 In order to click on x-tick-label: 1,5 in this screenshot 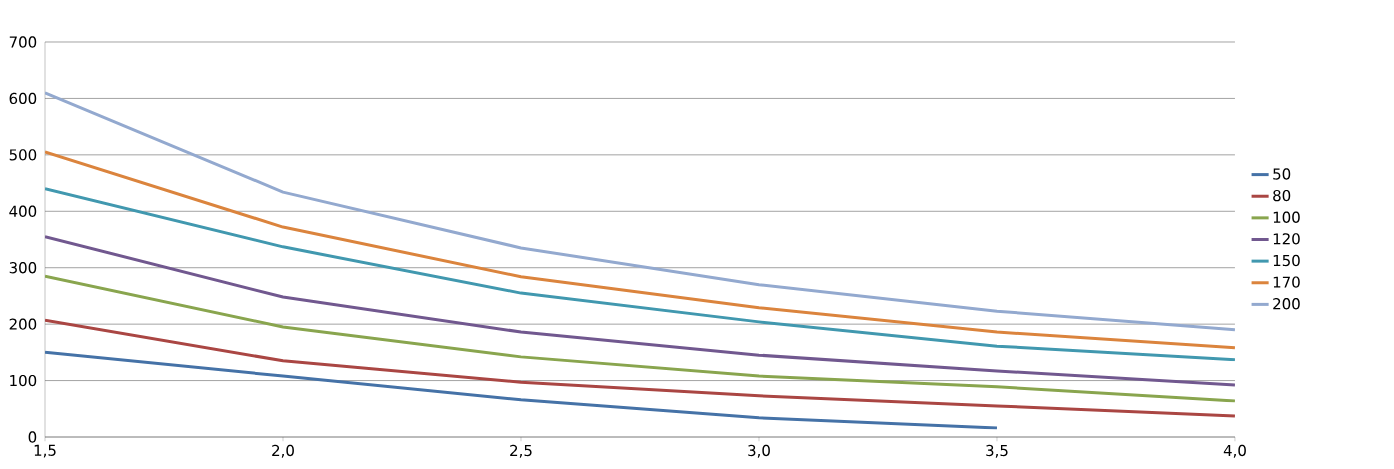, I will do `click(45, 451)`.